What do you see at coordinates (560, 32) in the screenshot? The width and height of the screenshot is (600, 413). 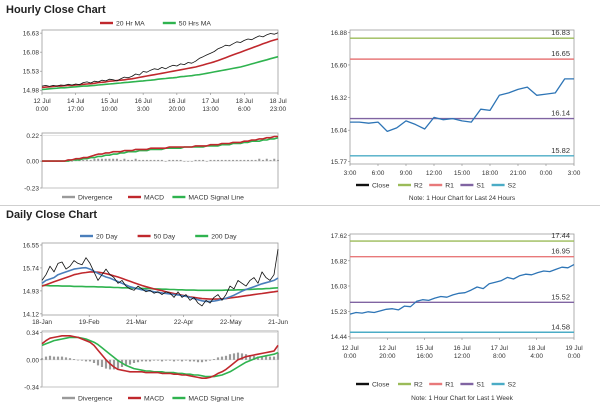 I see `hourly-pivot-level-label: 16.83` at bounding box center [560, 32].